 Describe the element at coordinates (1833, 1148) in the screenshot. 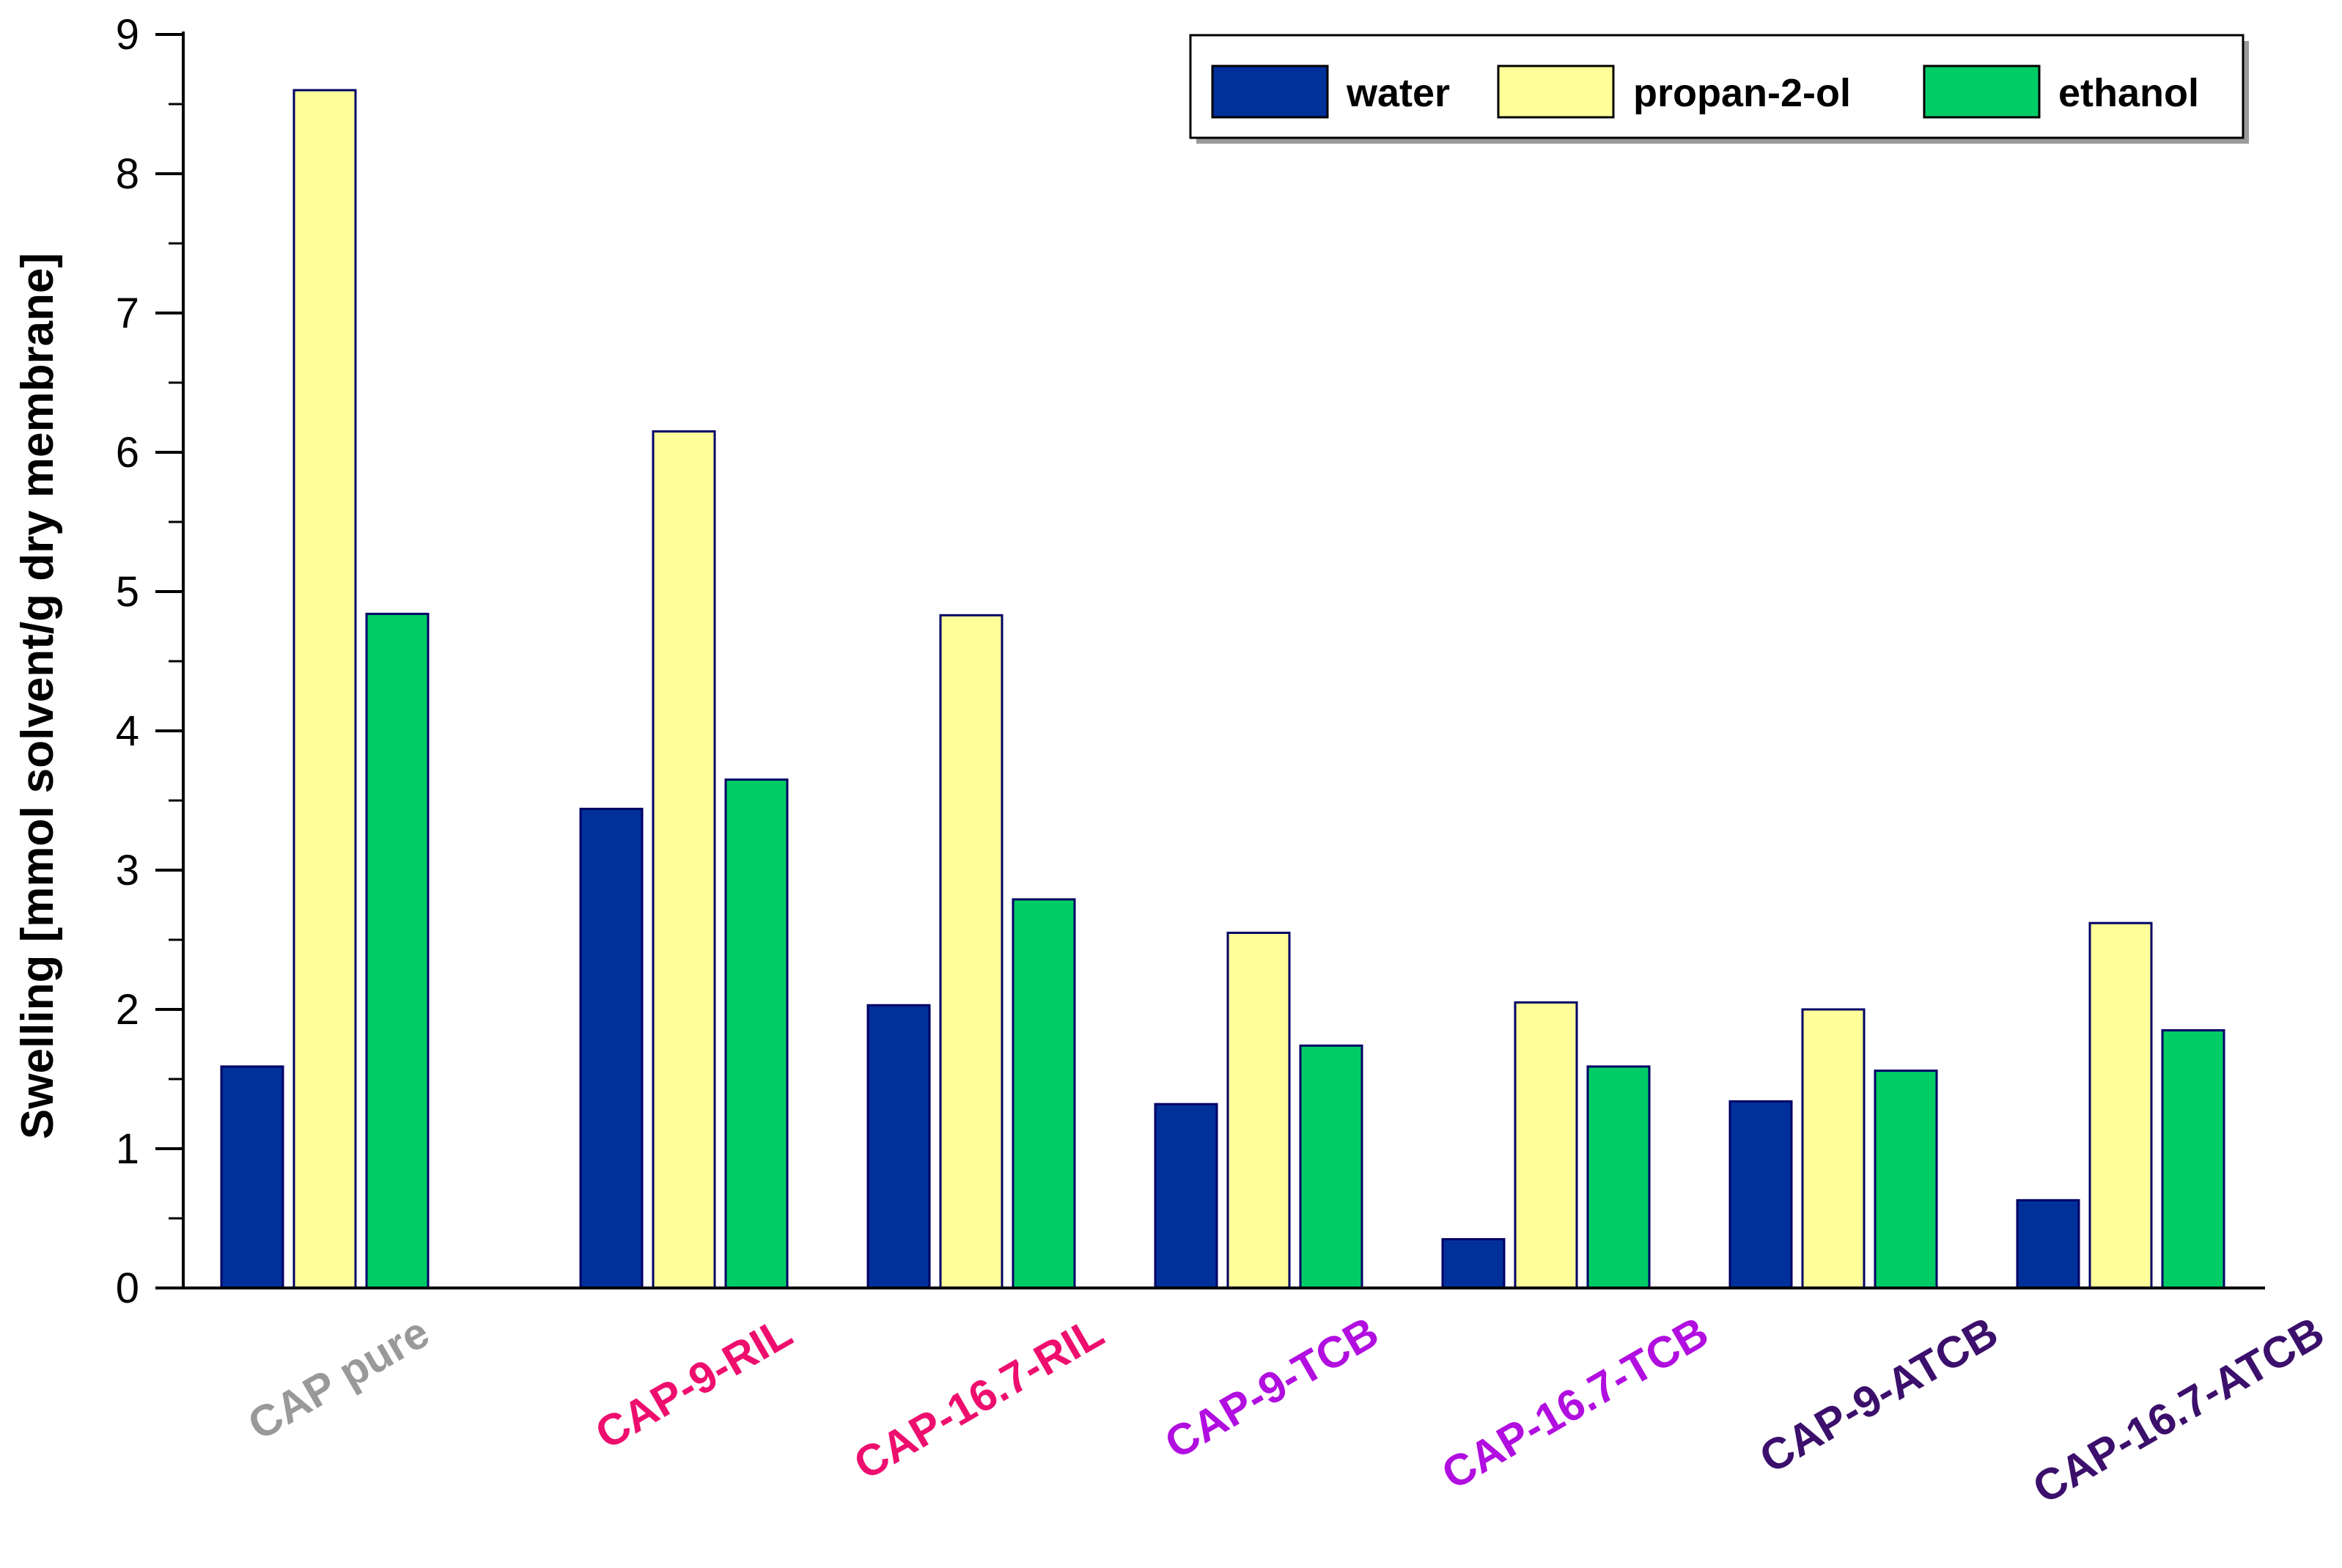

I see `bar-propan-2-ol-cap-9-atcb` at that location.